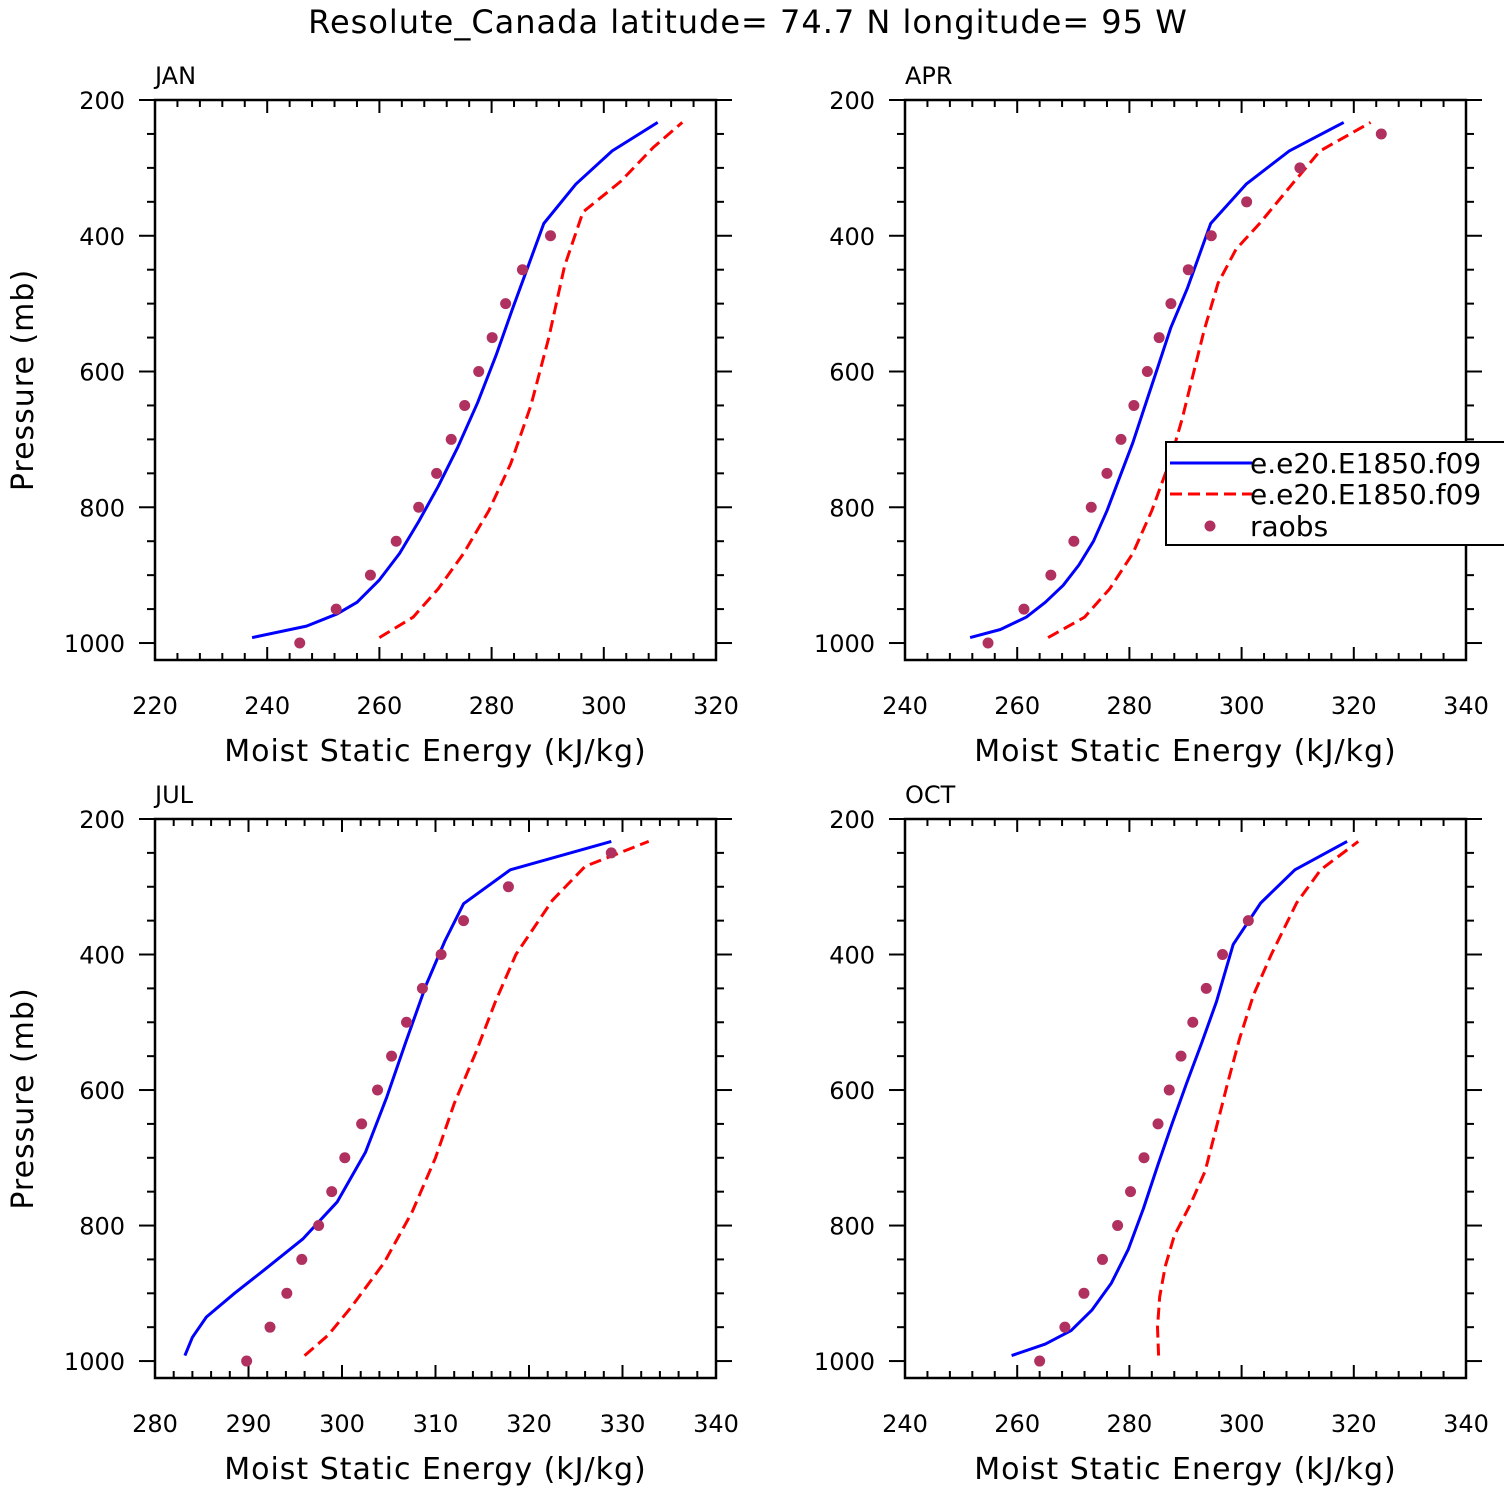  I want to click on panel-title: APR, so click(929, 76).